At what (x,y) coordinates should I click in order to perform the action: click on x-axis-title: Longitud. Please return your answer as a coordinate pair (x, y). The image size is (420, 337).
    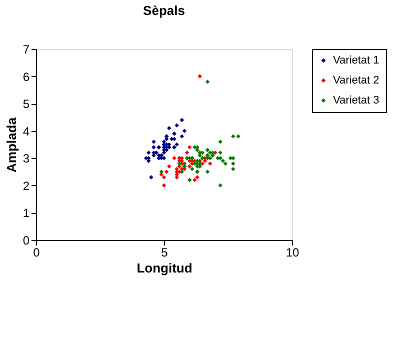
    Looking at the image, I should click on (164, 268).